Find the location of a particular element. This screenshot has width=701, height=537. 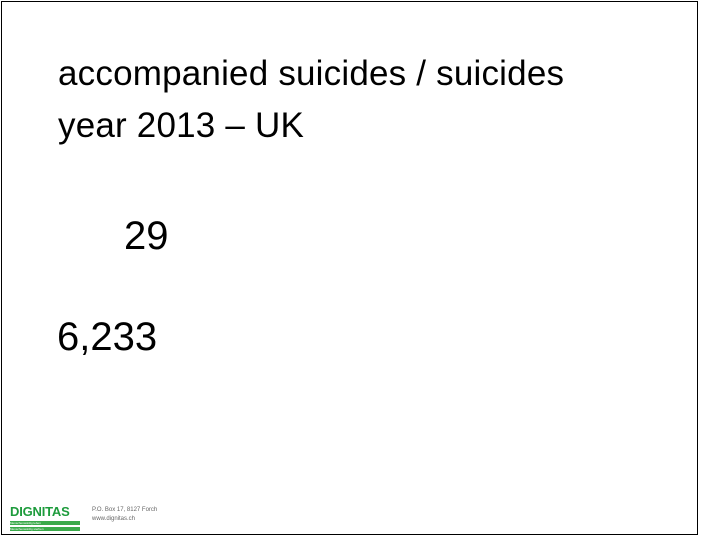

title-line-1: accompanied suicides / suicides is located at coordinates (311, 73).